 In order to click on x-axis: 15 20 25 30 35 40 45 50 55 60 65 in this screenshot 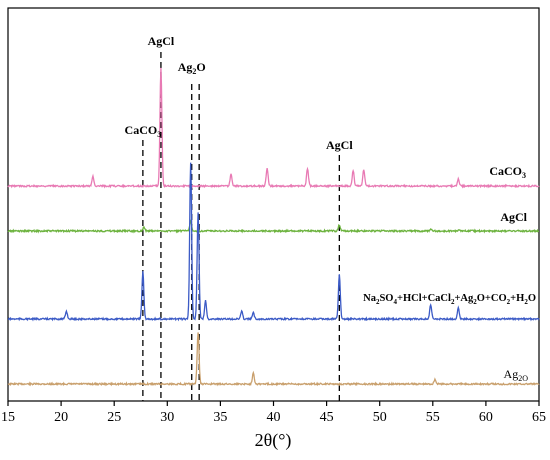, I will do `click(273, 413)`.